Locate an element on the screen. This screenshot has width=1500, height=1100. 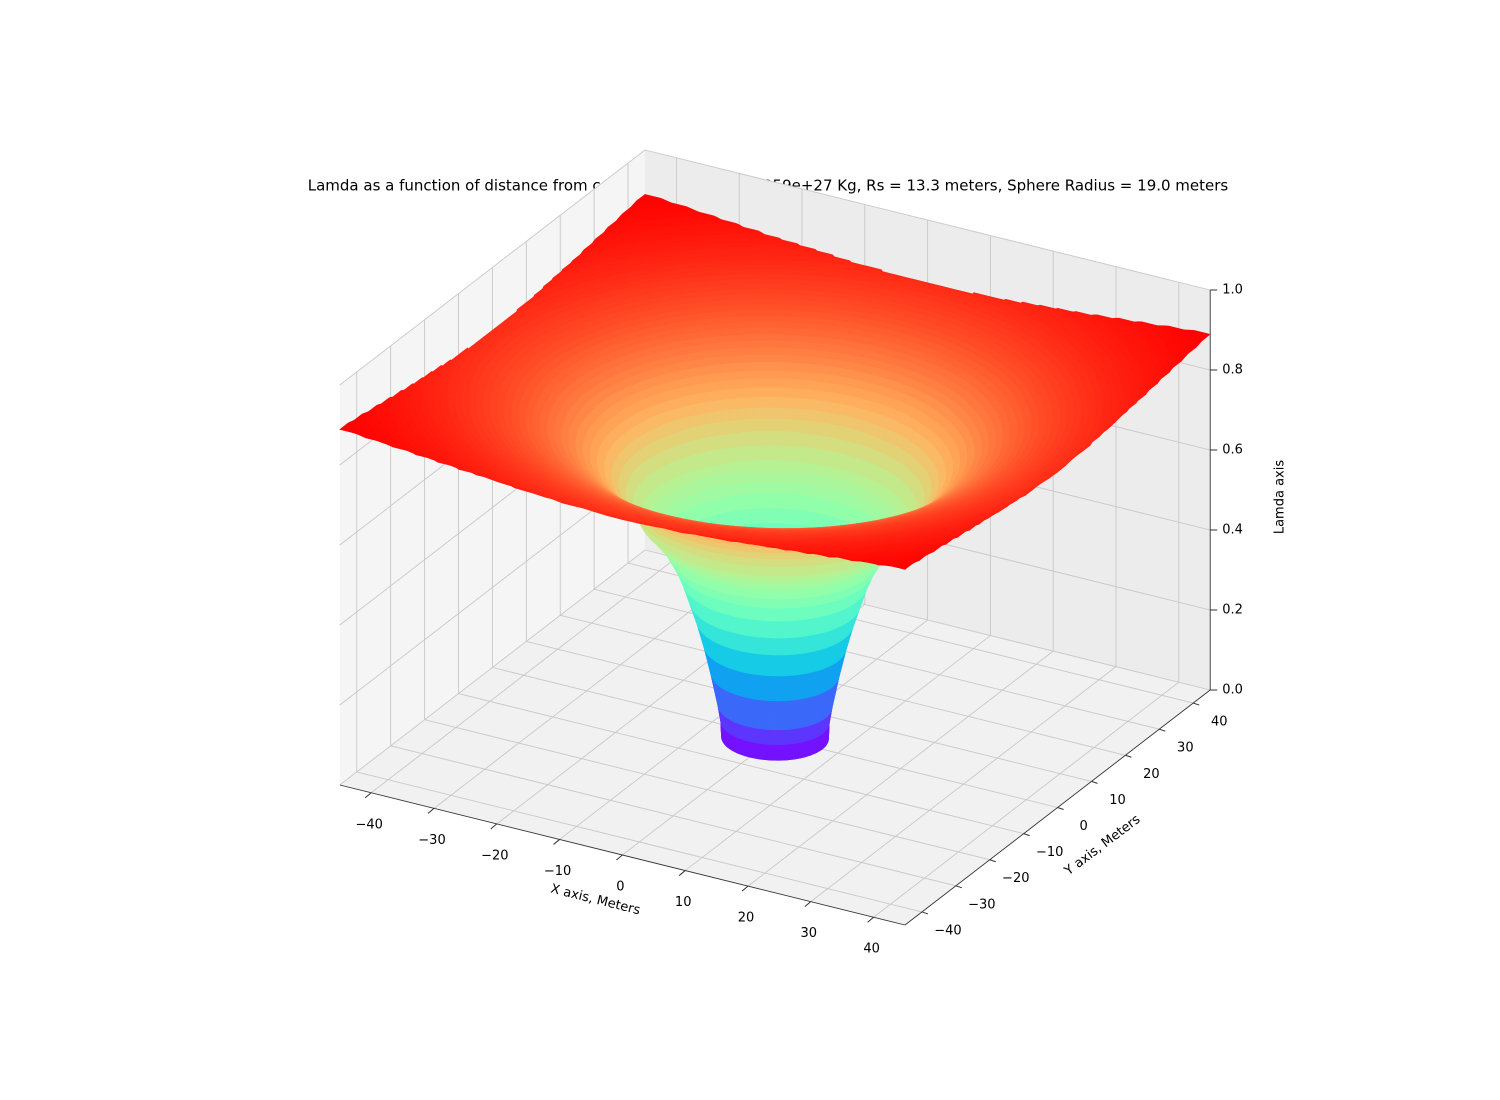
z-tick-label: 0.0 is located at coordinates (1232, 690).